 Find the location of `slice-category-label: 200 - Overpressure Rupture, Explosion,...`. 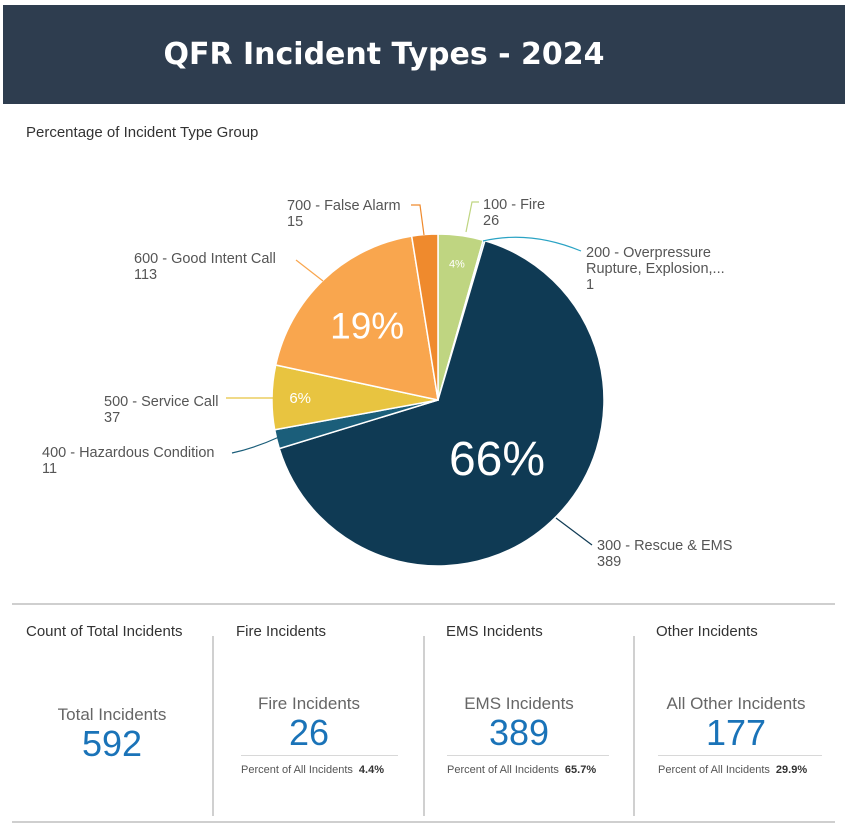

slice-category-label: 200 - Overpressure Rupture, Explosion,... is located at coordinates (655, 261).